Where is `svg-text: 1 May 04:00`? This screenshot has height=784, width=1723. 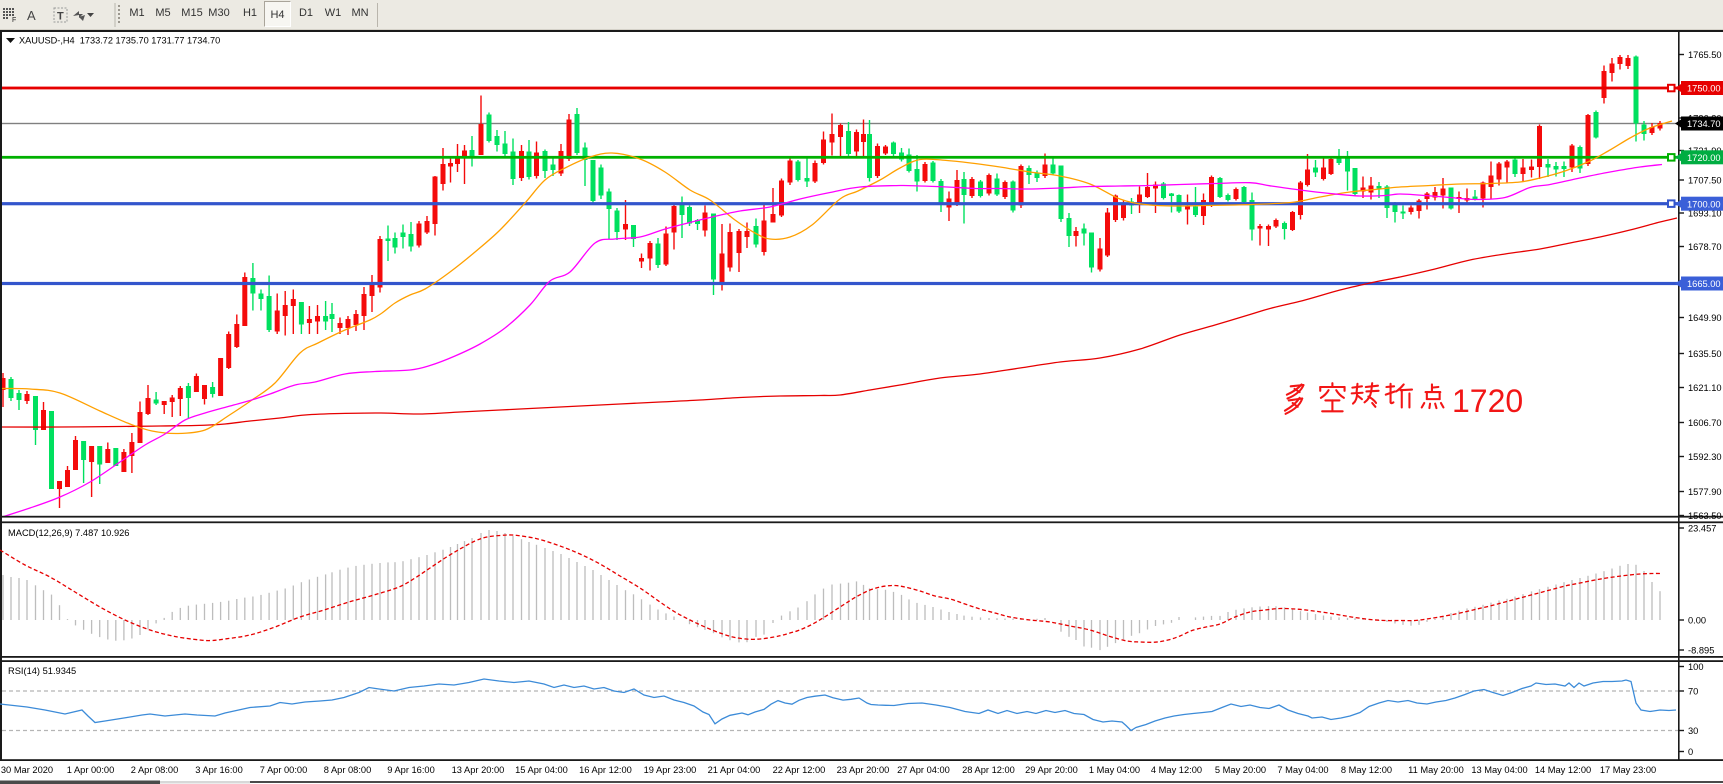
svg-text: 1 May 04:00 is located at coordinates (1114, 770).